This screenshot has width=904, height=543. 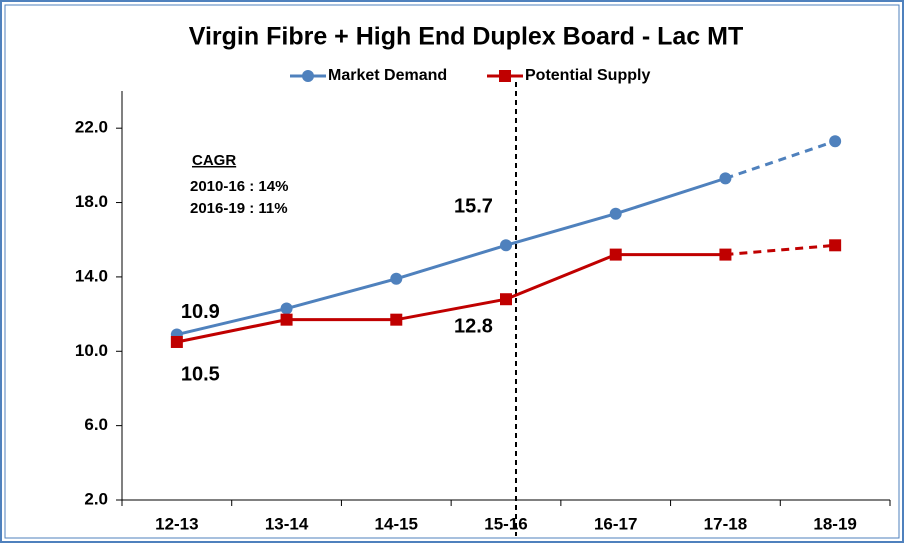 I want to click on data-label: 10.9, so click(x=200, y=312).